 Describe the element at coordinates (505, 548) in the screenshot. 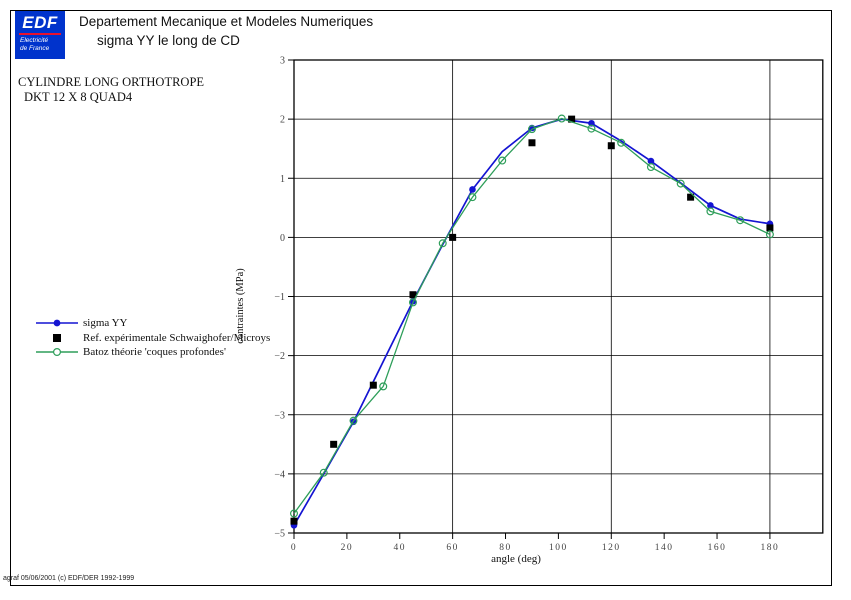

I see `svg-text: 80` at that location.